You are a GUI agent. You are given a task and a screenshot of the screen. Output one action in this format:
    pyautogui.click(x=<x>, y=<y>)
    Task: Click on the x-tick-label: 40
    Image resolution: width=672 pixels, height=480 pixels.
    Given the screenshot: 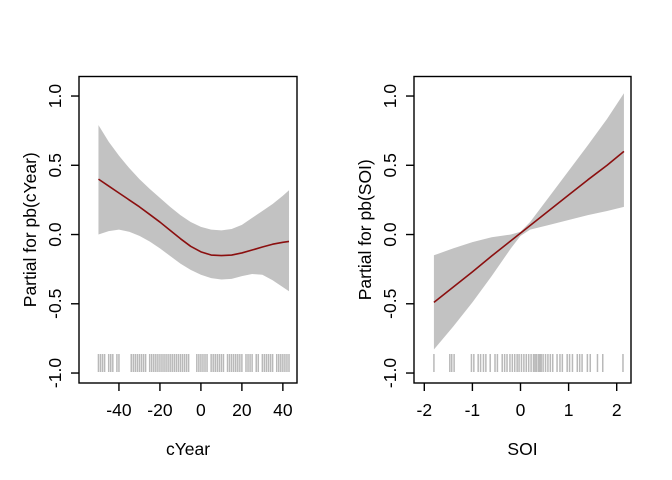 What is the action you would take?
    pyautogui.click(x=283, y=410)
    